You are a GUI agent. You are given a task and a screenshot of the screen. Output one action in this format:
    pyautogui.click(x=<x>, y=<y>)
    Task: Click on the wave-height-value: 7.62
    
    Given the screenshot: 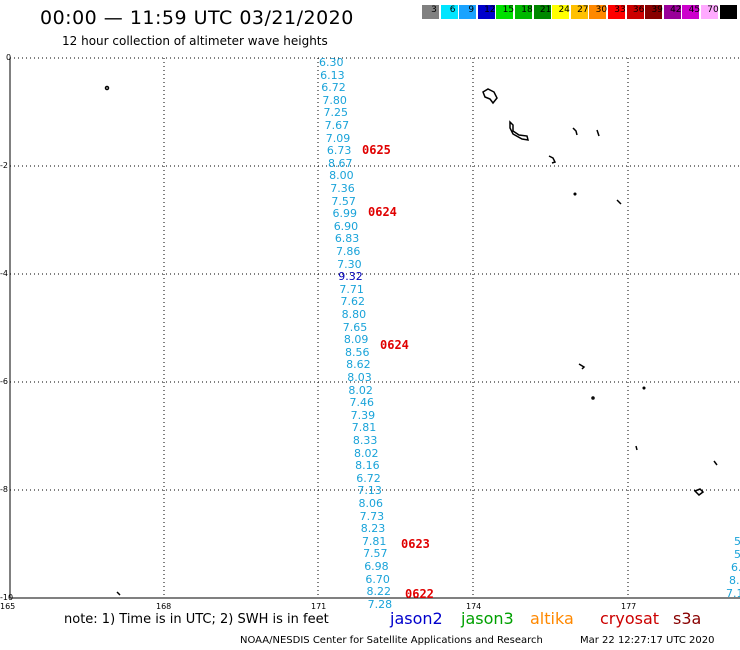 What is the action you would take?
    pyautogui.click(x=352, y=302)
    